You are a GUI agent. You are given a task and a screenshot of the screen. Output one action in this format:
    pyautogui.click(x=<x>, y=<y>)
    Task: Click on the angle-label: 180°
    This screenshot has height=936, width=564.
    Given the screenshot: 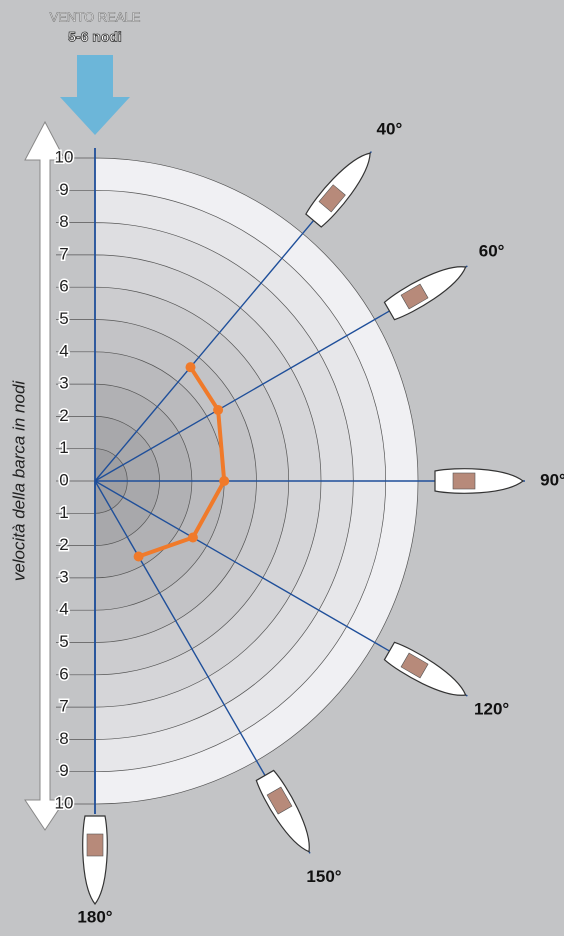 What is the action you would take?
    pyautogui.click(x=94, y=916)
    